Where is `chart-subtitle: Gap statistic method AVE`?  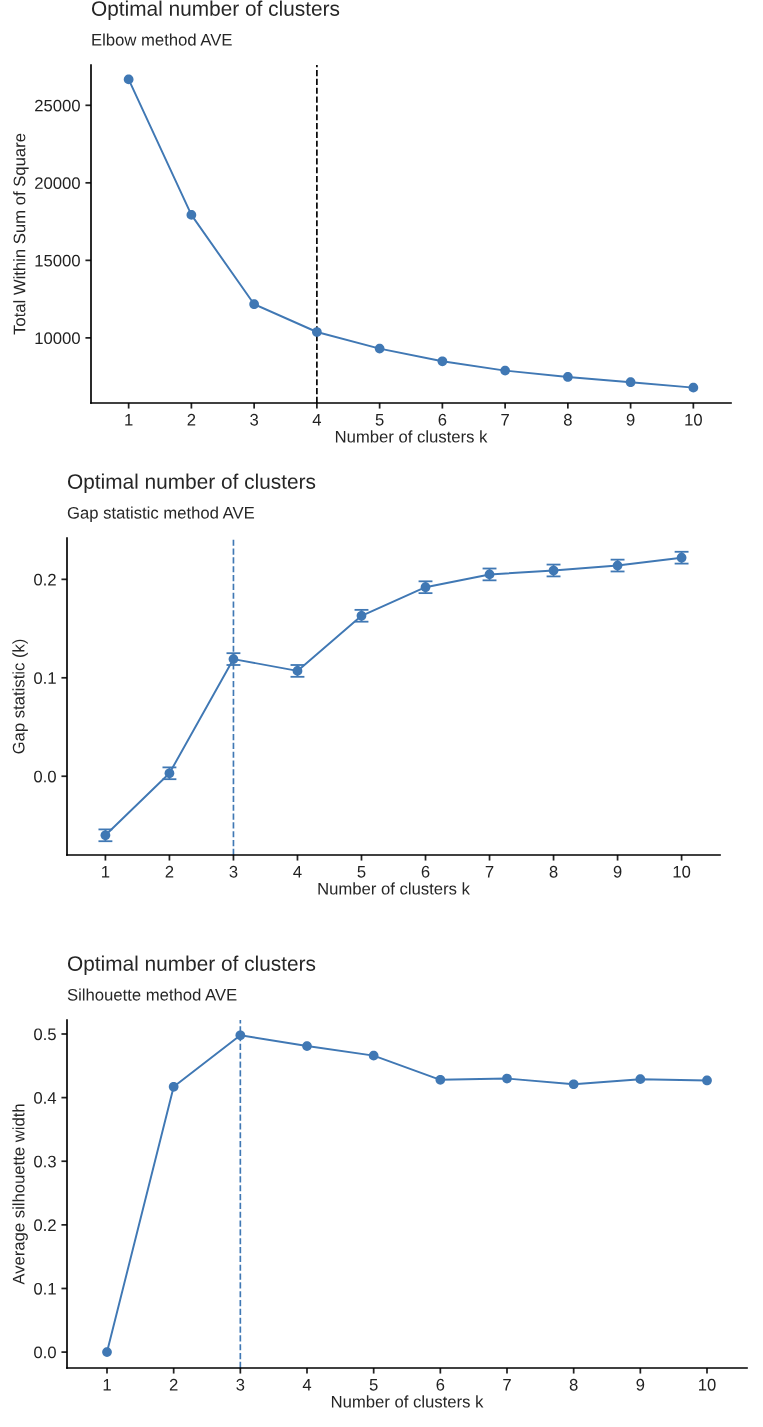
chart-subtitle: Gap statistic method AVE is located at coordinates (161, 514).